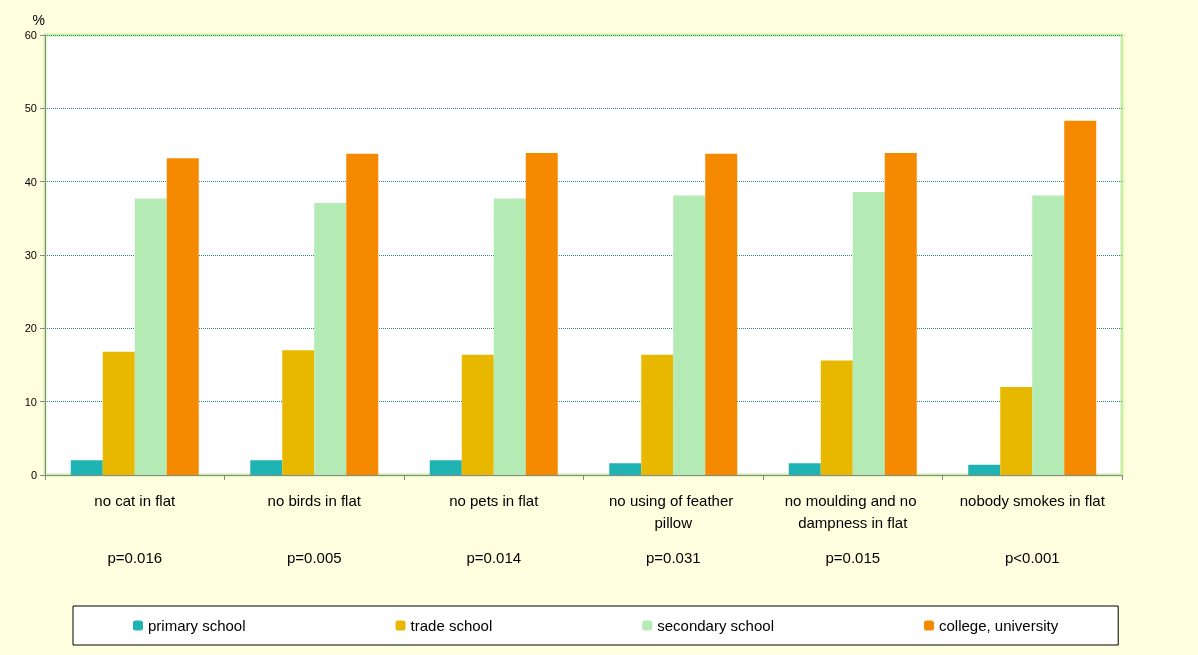 The height and width of the screenshot is (655, 1198). What do you see at coordinates (135, 557) in the screenshot?
I see `text: p=0.016` at bounding box center [135, 557].